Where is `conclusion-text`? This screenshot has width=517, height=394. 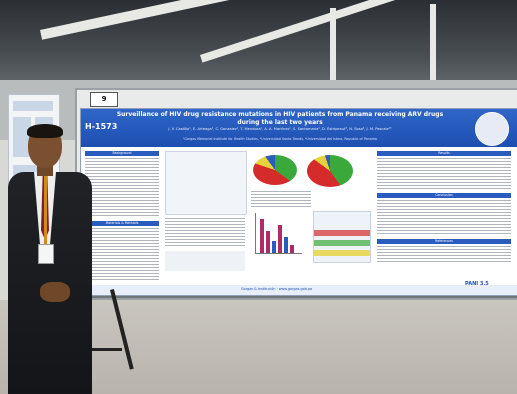 conclusion-text is located at coordinates (444, 218).